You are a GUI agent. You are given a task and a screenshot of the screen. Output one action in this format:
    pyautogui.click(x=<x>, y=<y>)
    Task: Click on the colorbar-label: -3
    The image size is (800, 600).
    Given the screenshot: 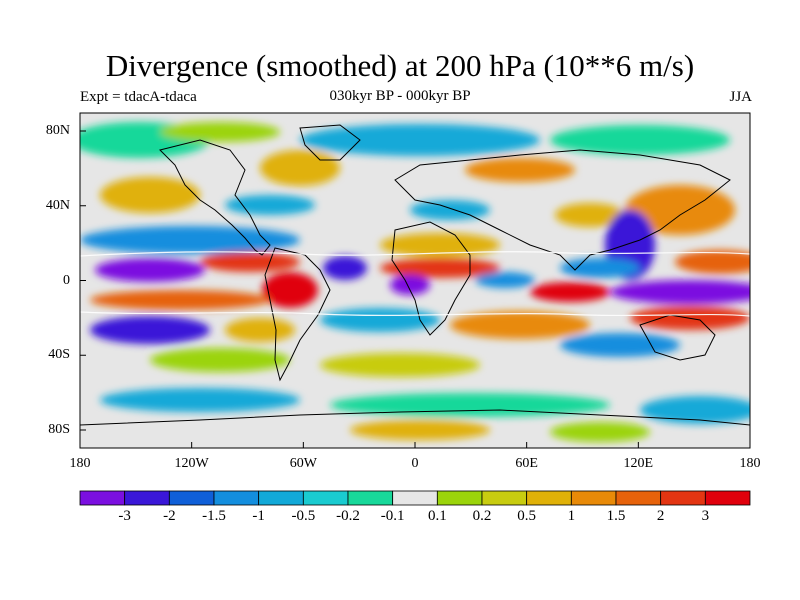 What is the action you would take?
    pyautogui.click(x=124, y=516)
    